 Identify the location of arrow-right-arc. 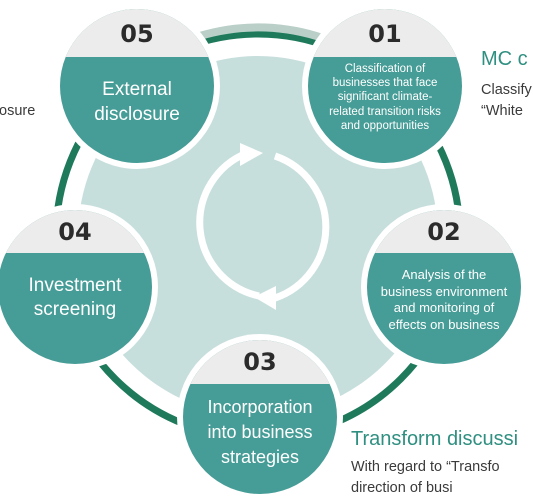
(301, 227).